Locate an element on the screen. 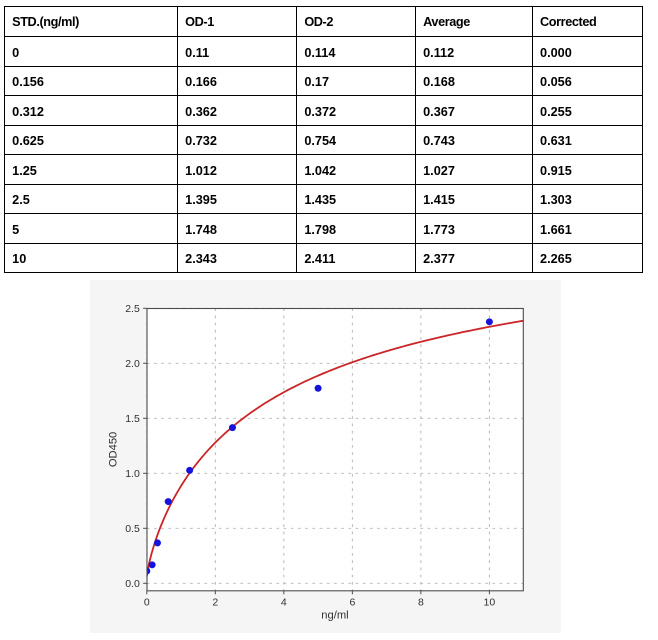 The image size is (658, 640). svg-text: 2 is located at coordinates (215, 603).